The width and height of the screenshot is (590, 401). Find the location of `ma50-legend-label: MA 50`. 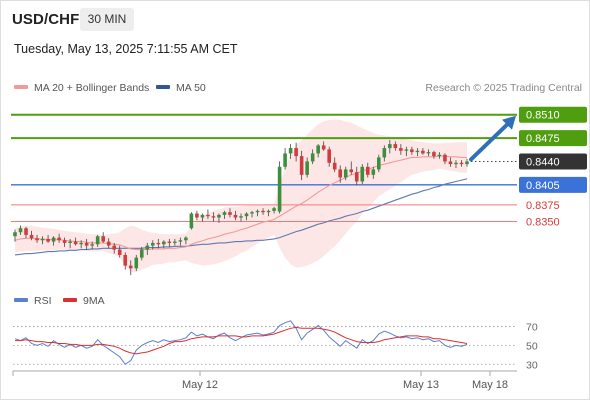

ma50-legend-label: MA 50 is located at coordinates (191, 88).